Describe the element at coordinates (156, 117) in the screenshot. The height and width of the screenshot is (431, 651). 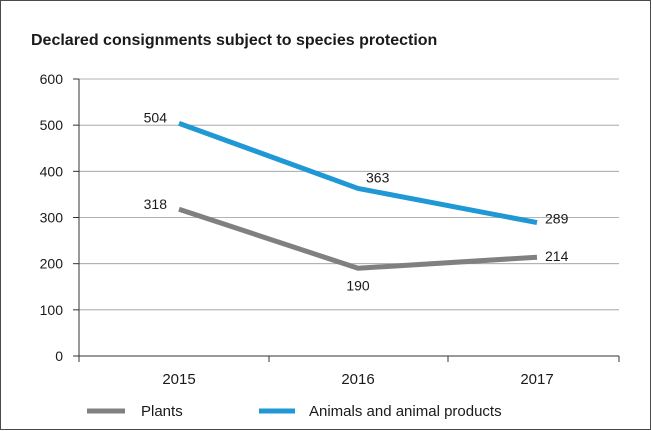
I see `data-label: 504` at that location.